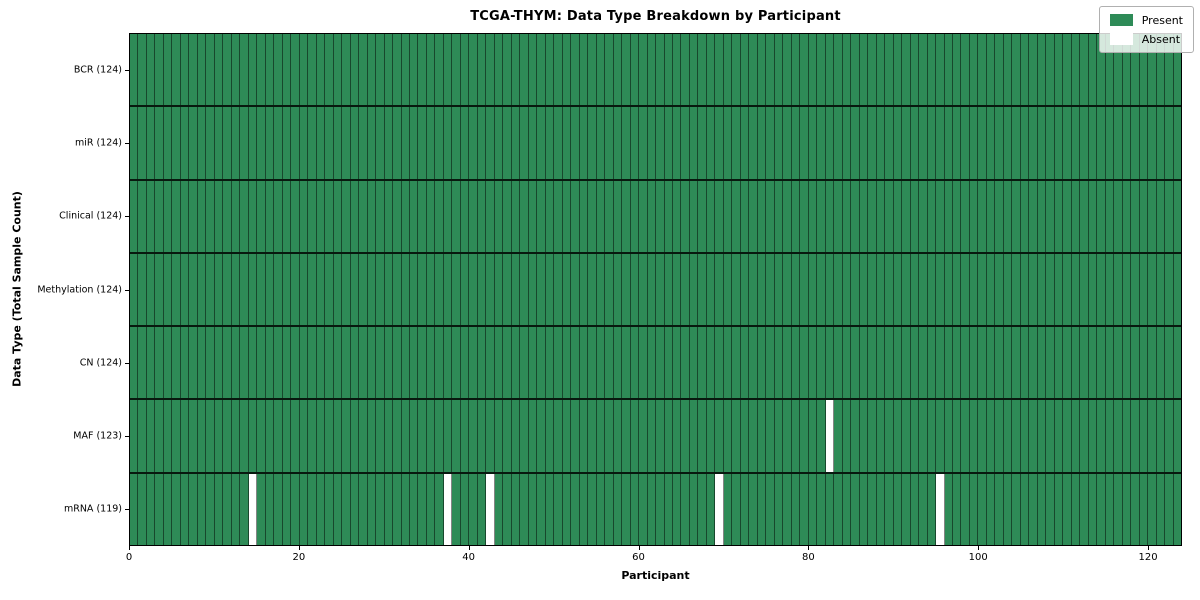 This screenshot has width=1200, height=600. What do you see at coordinates (656, 437) in the screenshot?
I see `heatmap-row-MAF` at bounding box center [656, 437].